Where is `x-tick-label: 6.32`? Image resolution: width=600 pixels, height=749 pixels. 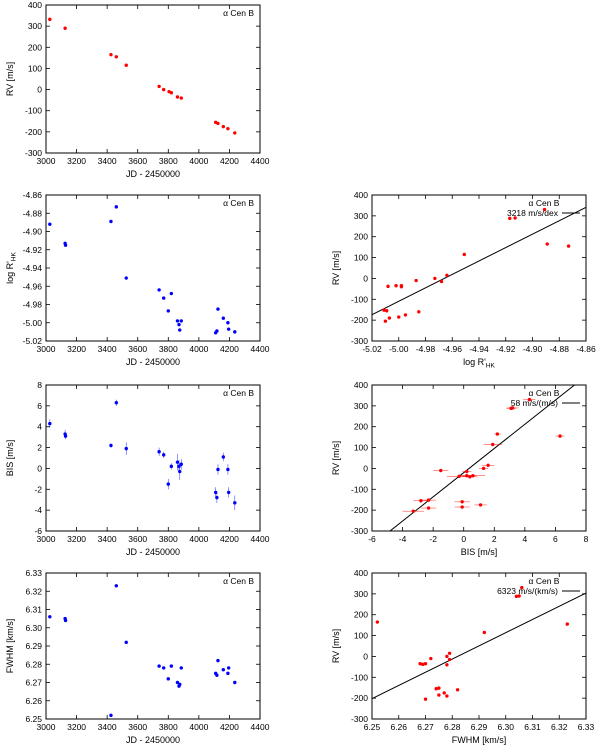
x-tick-label: 6.32 is located at coordinates (559, 727).